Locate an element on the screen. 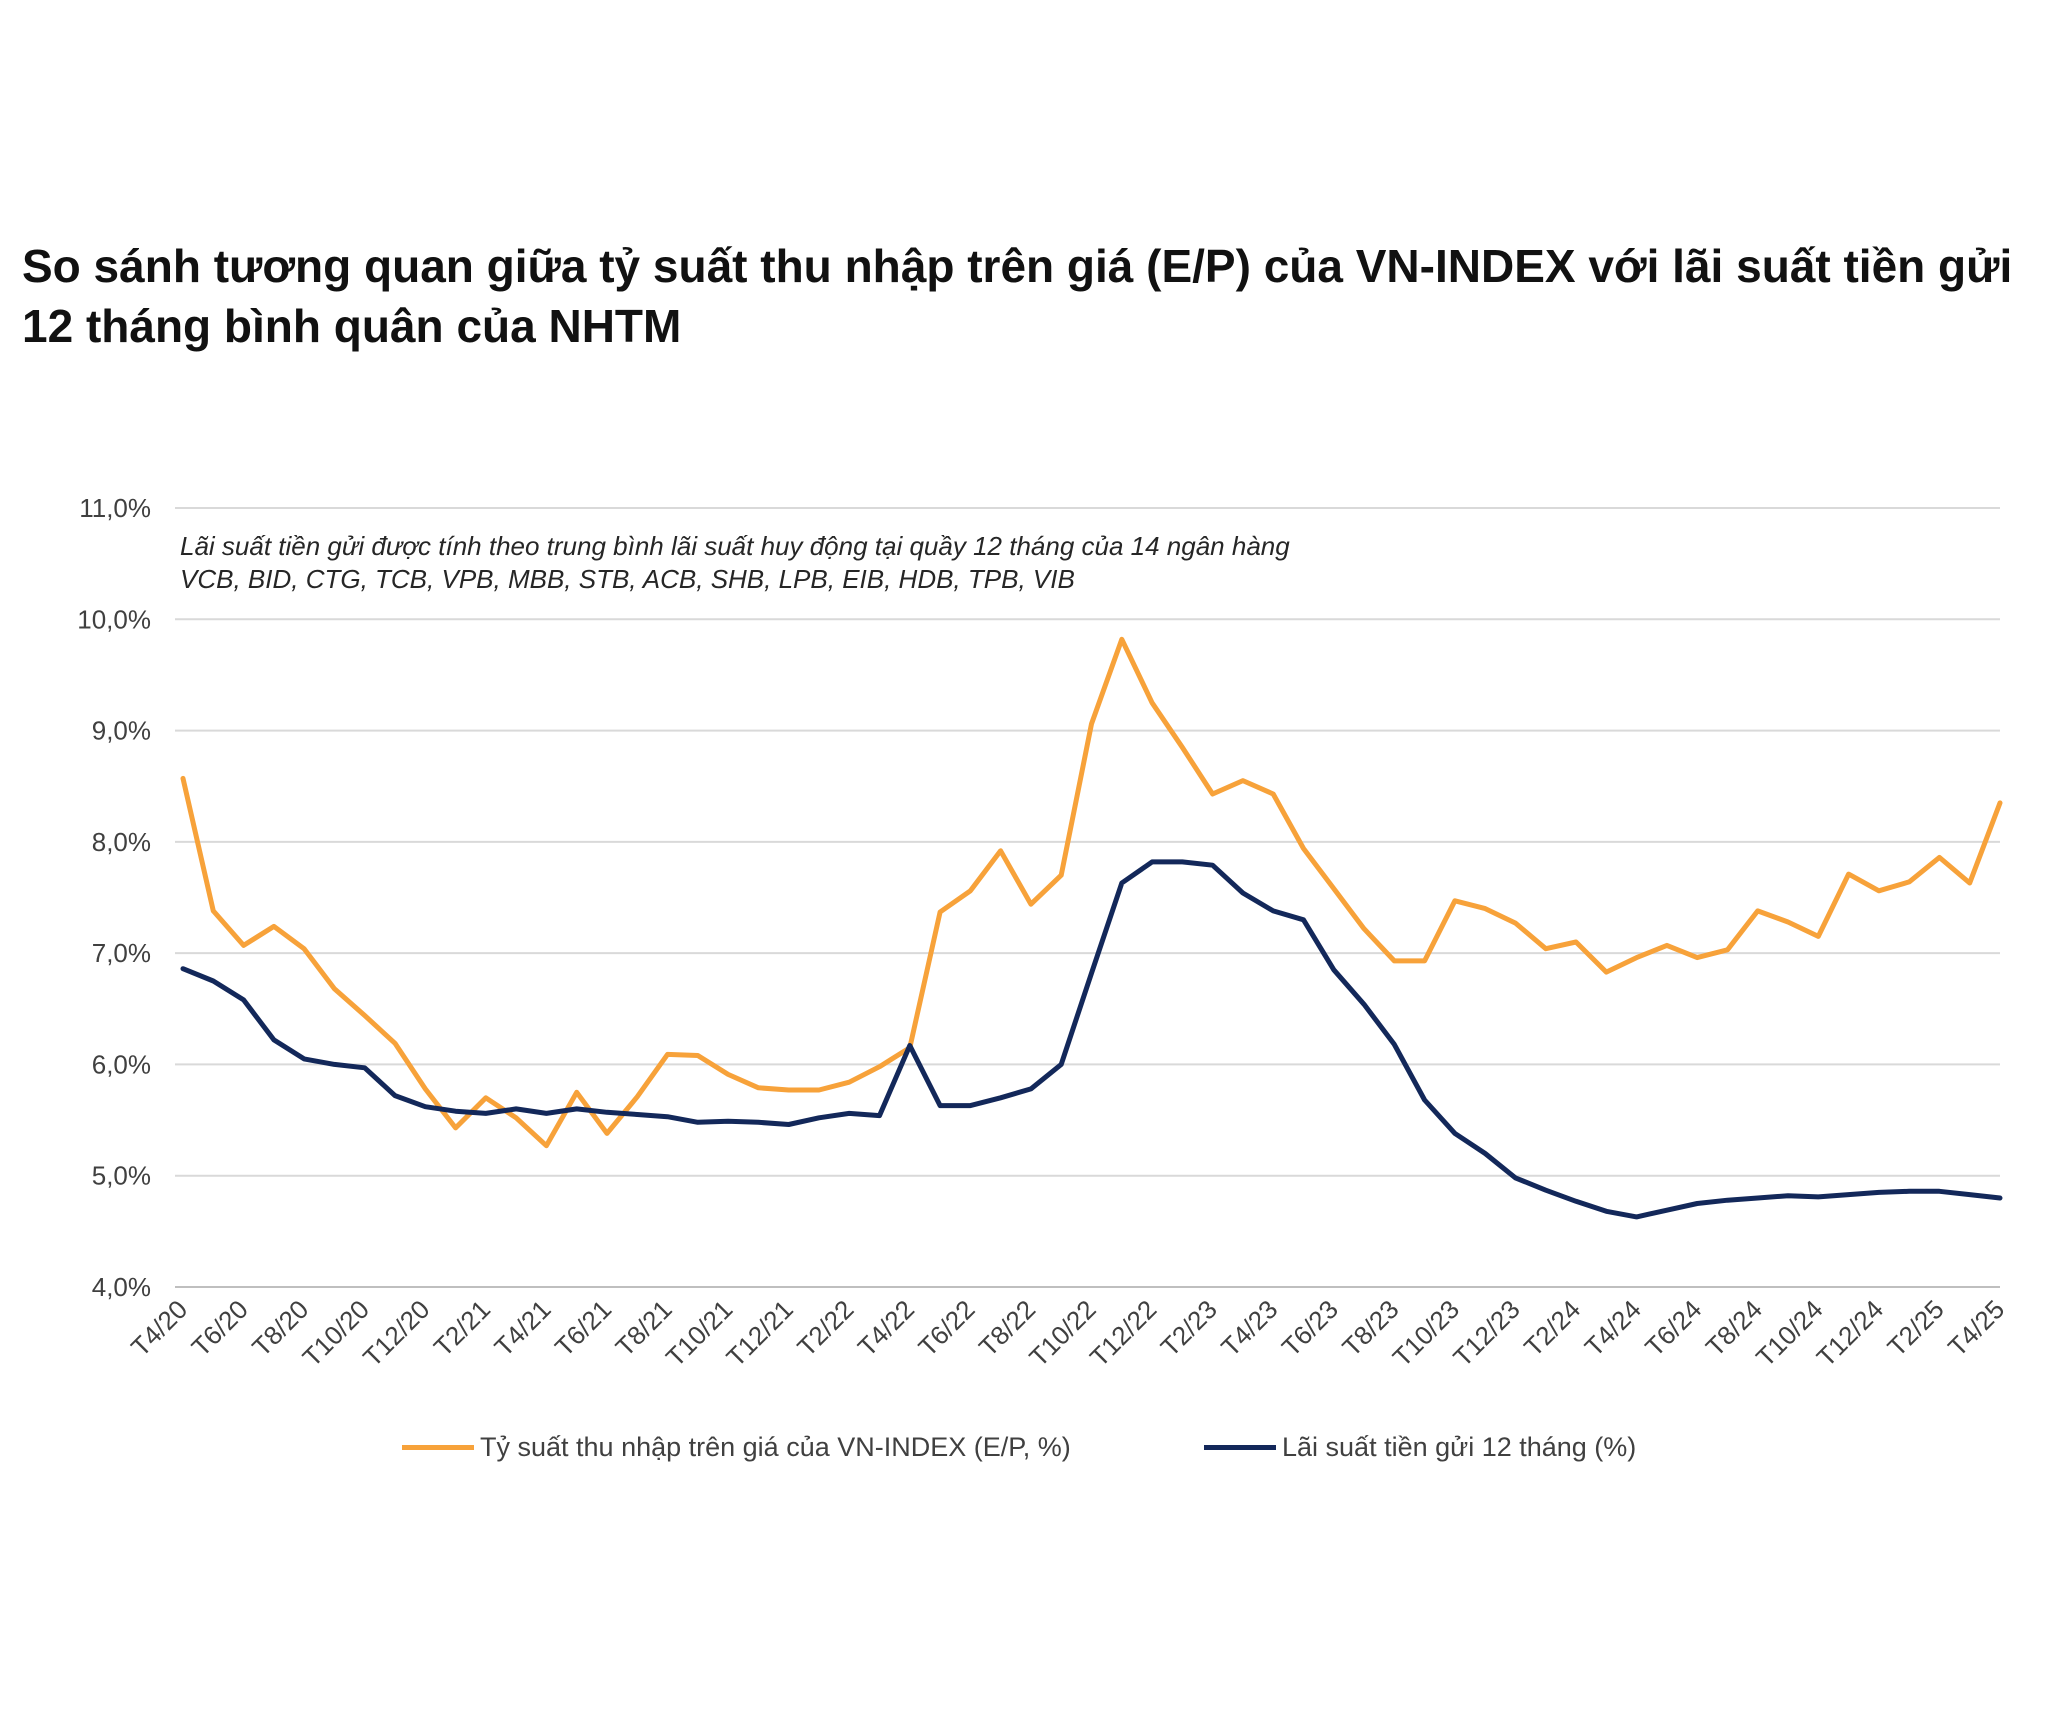 The image size is (2048, 1716). x-tick-label: T10/23 is located at coordinates (1426, 1333).